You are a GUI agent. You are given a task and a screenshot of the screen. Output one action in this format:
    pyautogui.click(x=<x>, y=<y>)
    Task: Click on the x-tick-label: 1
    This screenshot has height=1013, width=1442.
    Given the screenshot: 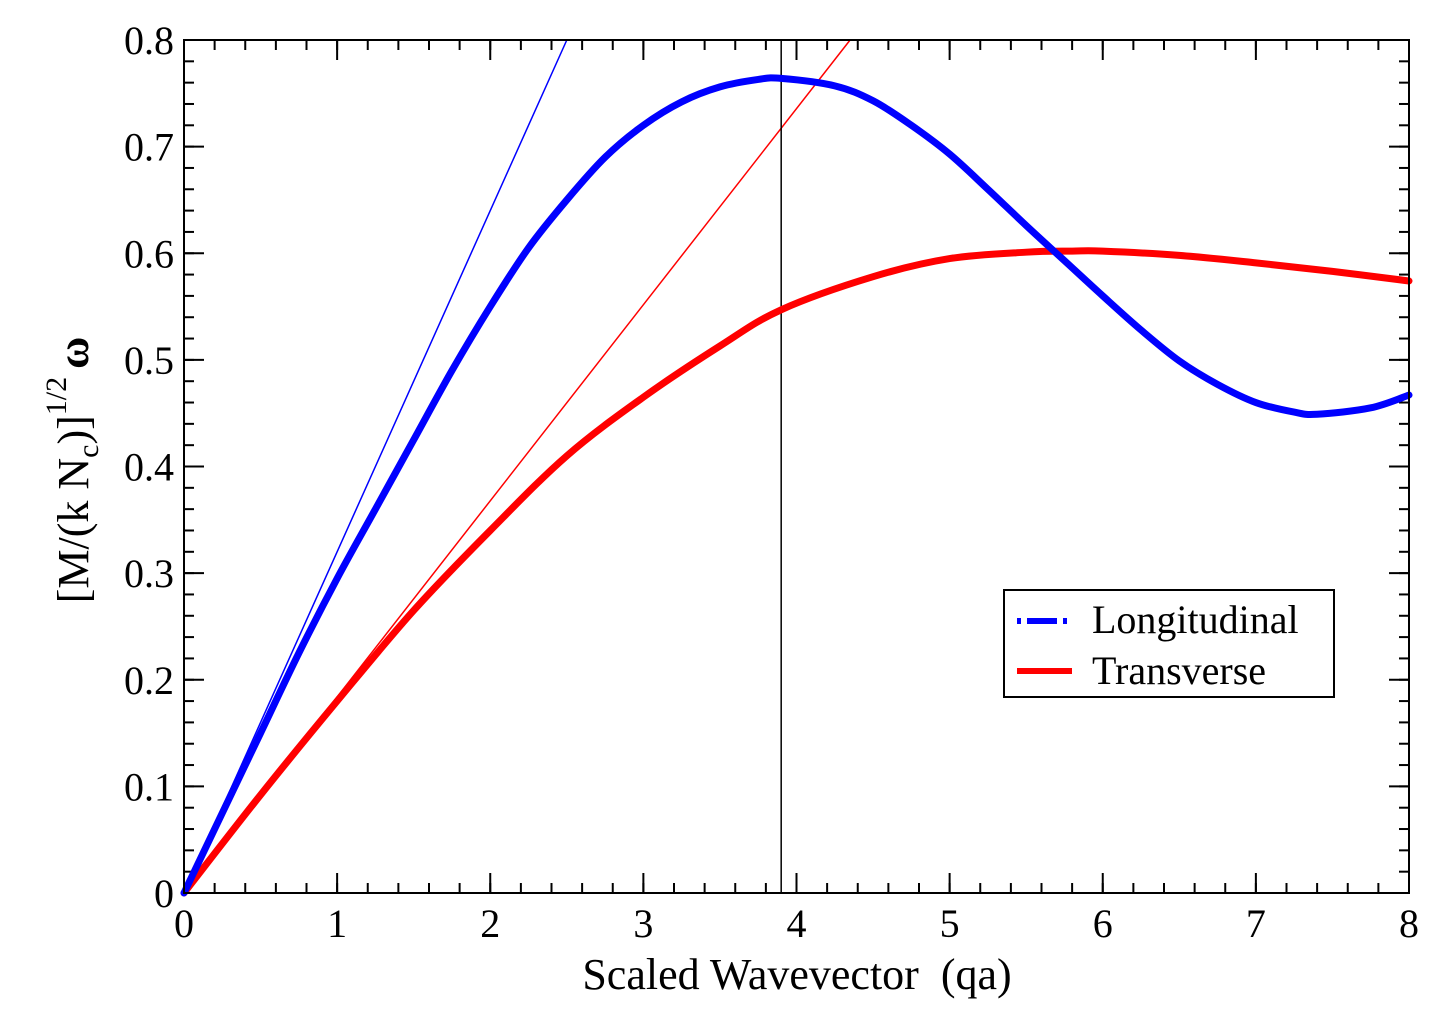 What is the action you would take?
    pyautogui.click(x=337, y=923)
    